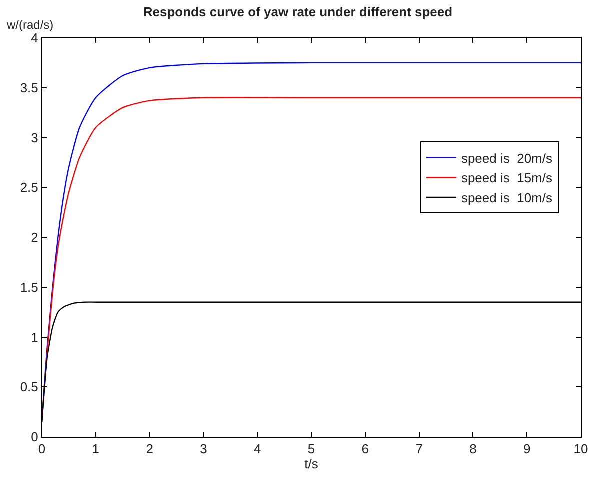 The image size is (596, 477). I want to click on y-tick-label: 3.5, so click(29, 88).